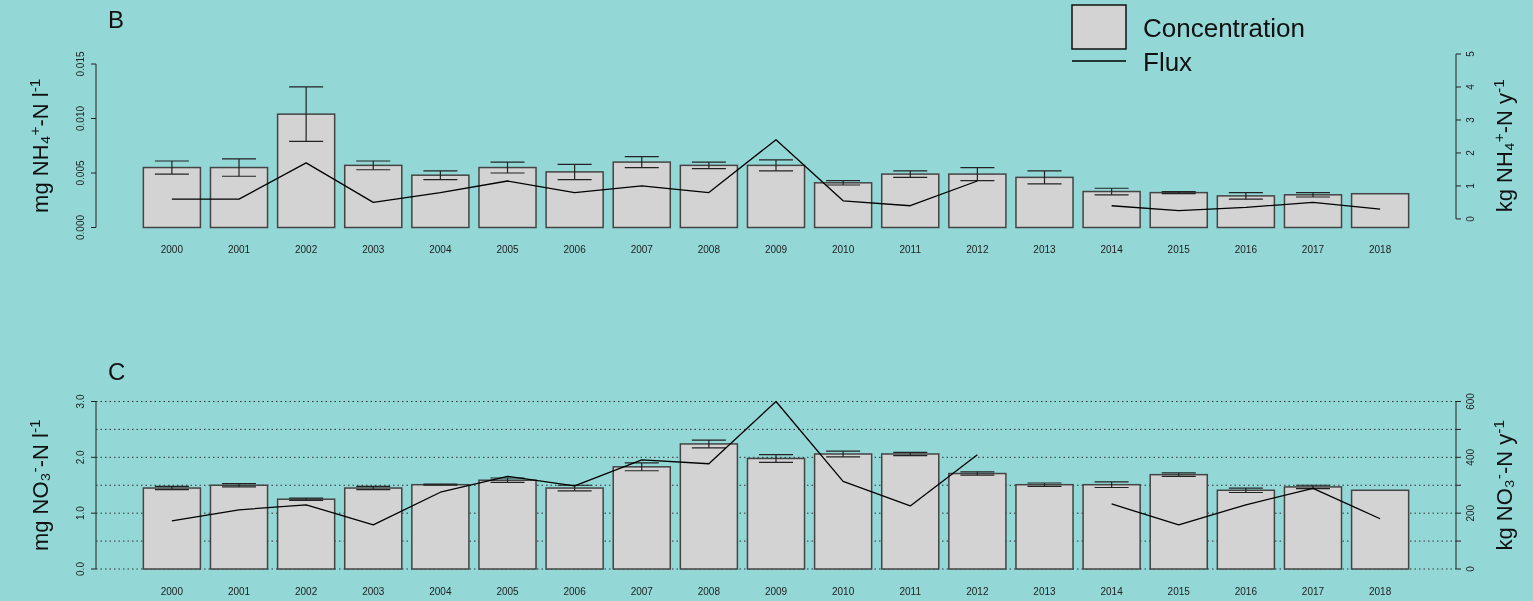 Image resolution: width=1533 pixels, height=601 pixels. Describe the element at coordinates (117, 371) in the screenshot. I see `chart-title: C` at that location.